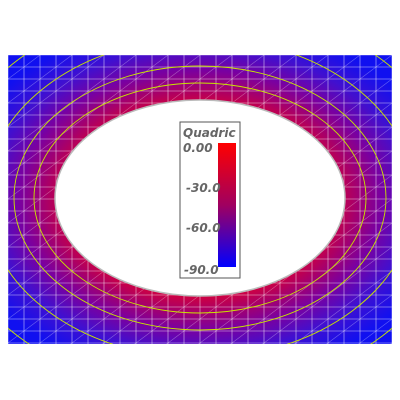 The width and height of the screenshot is (400, 400). Describe the element at coordinates (227, 205) in the screenshot. I see `color-bar` at that location.